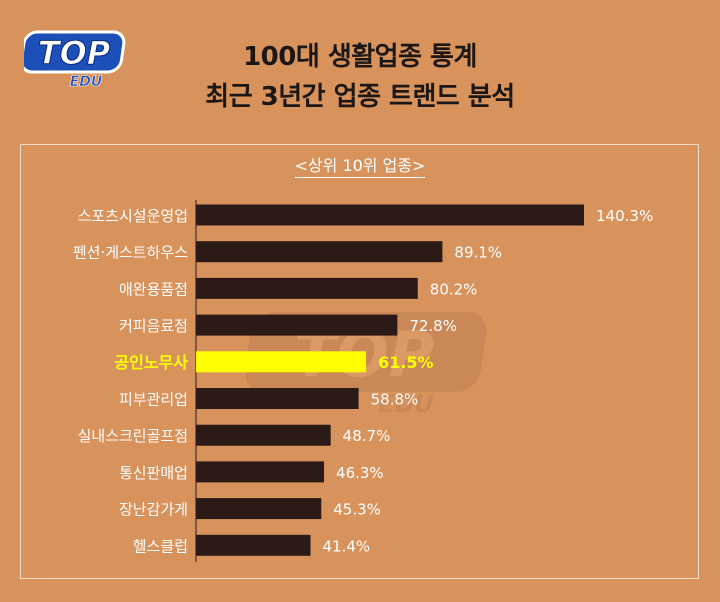 This screenshot has height=602, width=720. I want to click on category-label: 실내스크린골프점, so click(133, 436).